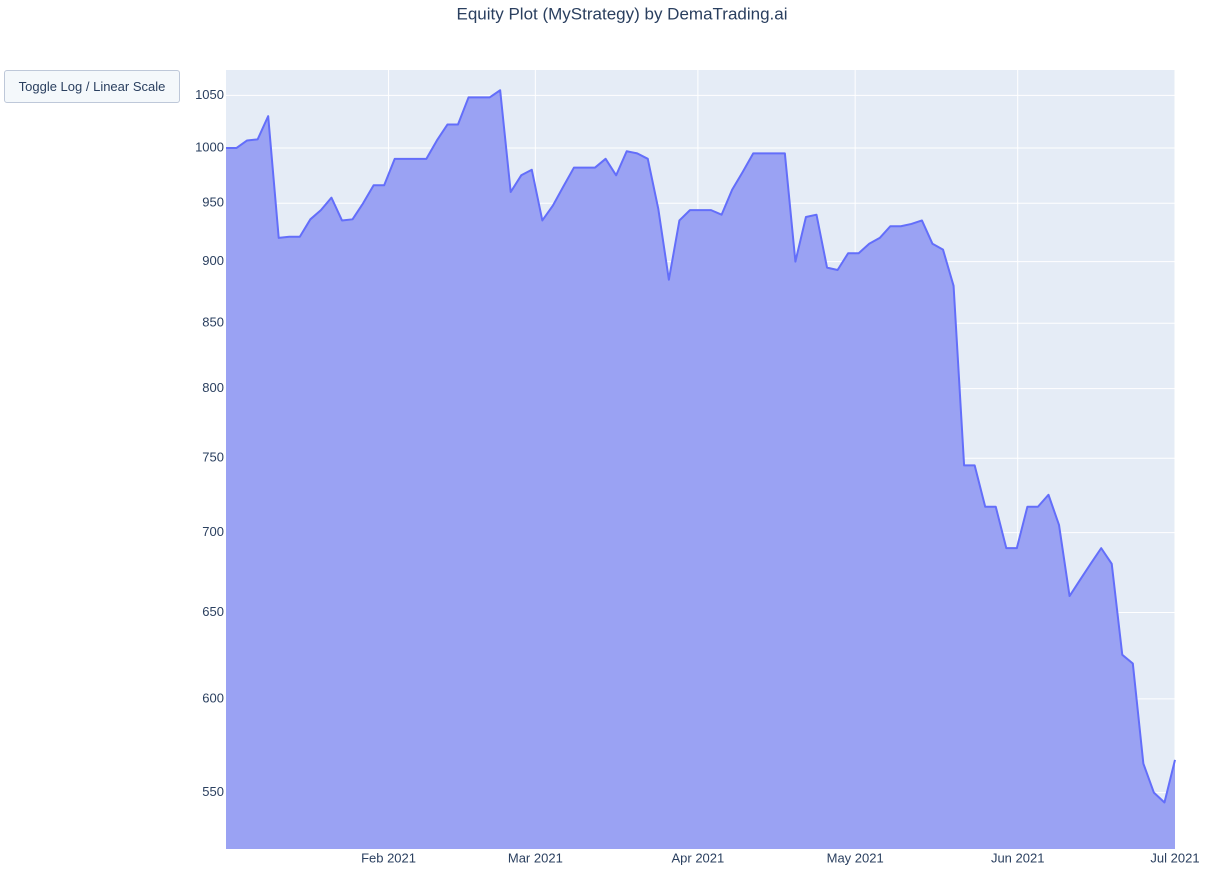  What do you see at coordinates (213, 791) in the screenshot?
I see `y-tick-label: 550` at bounding box center [213, 791].